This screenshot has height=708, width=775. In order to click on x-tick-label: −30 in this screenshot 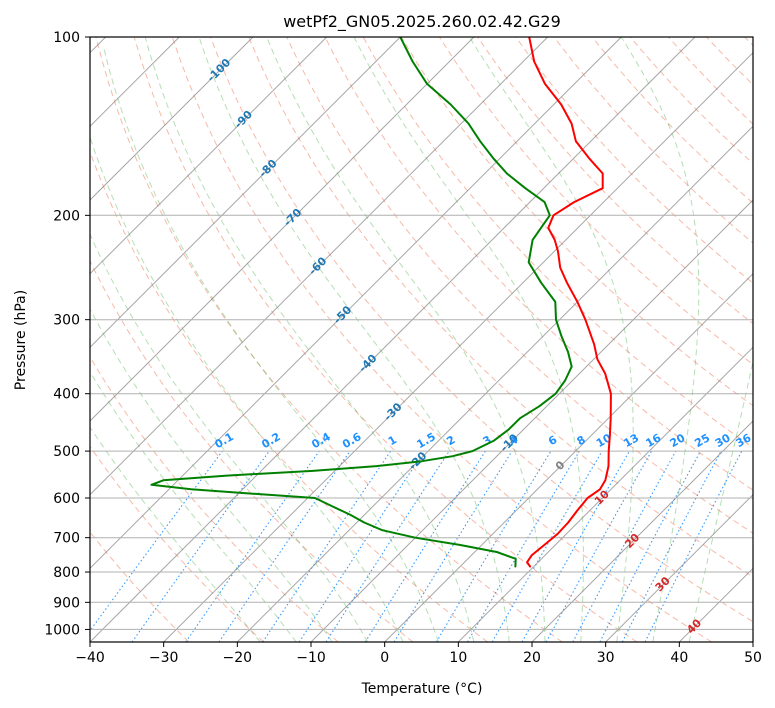, I will do `click(164, 658)`.